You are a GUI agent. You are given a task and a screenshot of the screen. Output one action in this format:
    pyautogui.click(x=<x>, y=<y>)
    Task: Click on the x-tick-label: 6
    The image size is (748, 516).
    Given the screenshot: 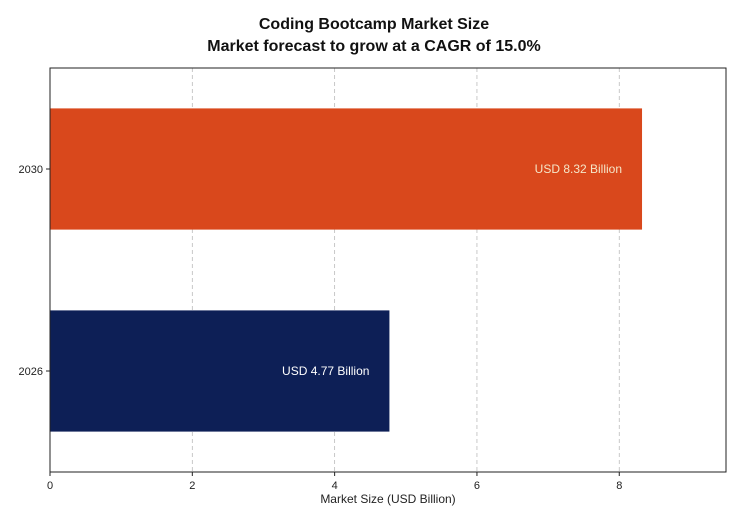 What is the action you would take?
    pyautogui.click(x=477, y=486)
    